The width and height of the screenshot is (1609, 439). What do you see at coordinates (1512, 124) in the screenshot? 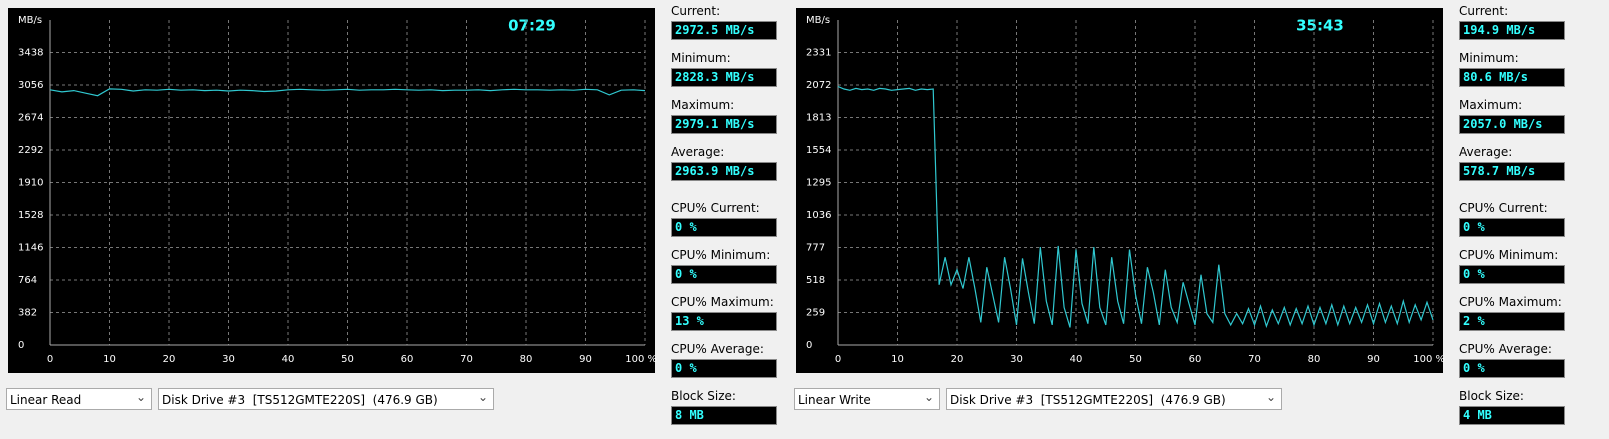
I see `stat-value: 2057.0 MB/s` at bounding box center [1512, 124].